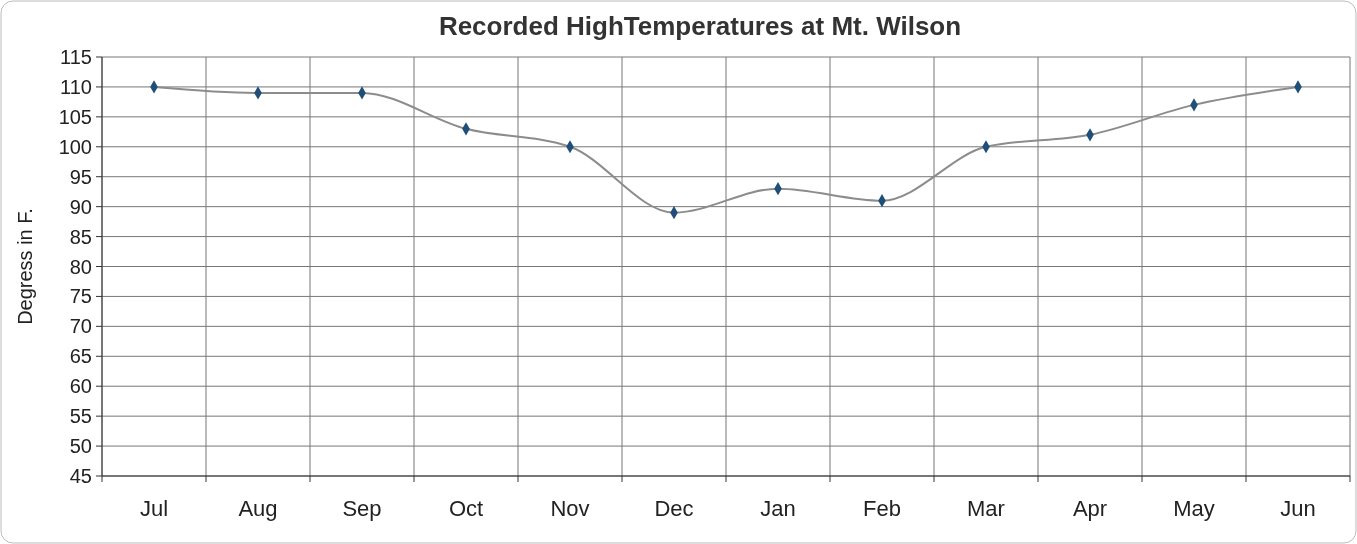 The width and height of the screenshot is (1357, 544). I want to click on y-tick-label: 70, so click(80, 326).